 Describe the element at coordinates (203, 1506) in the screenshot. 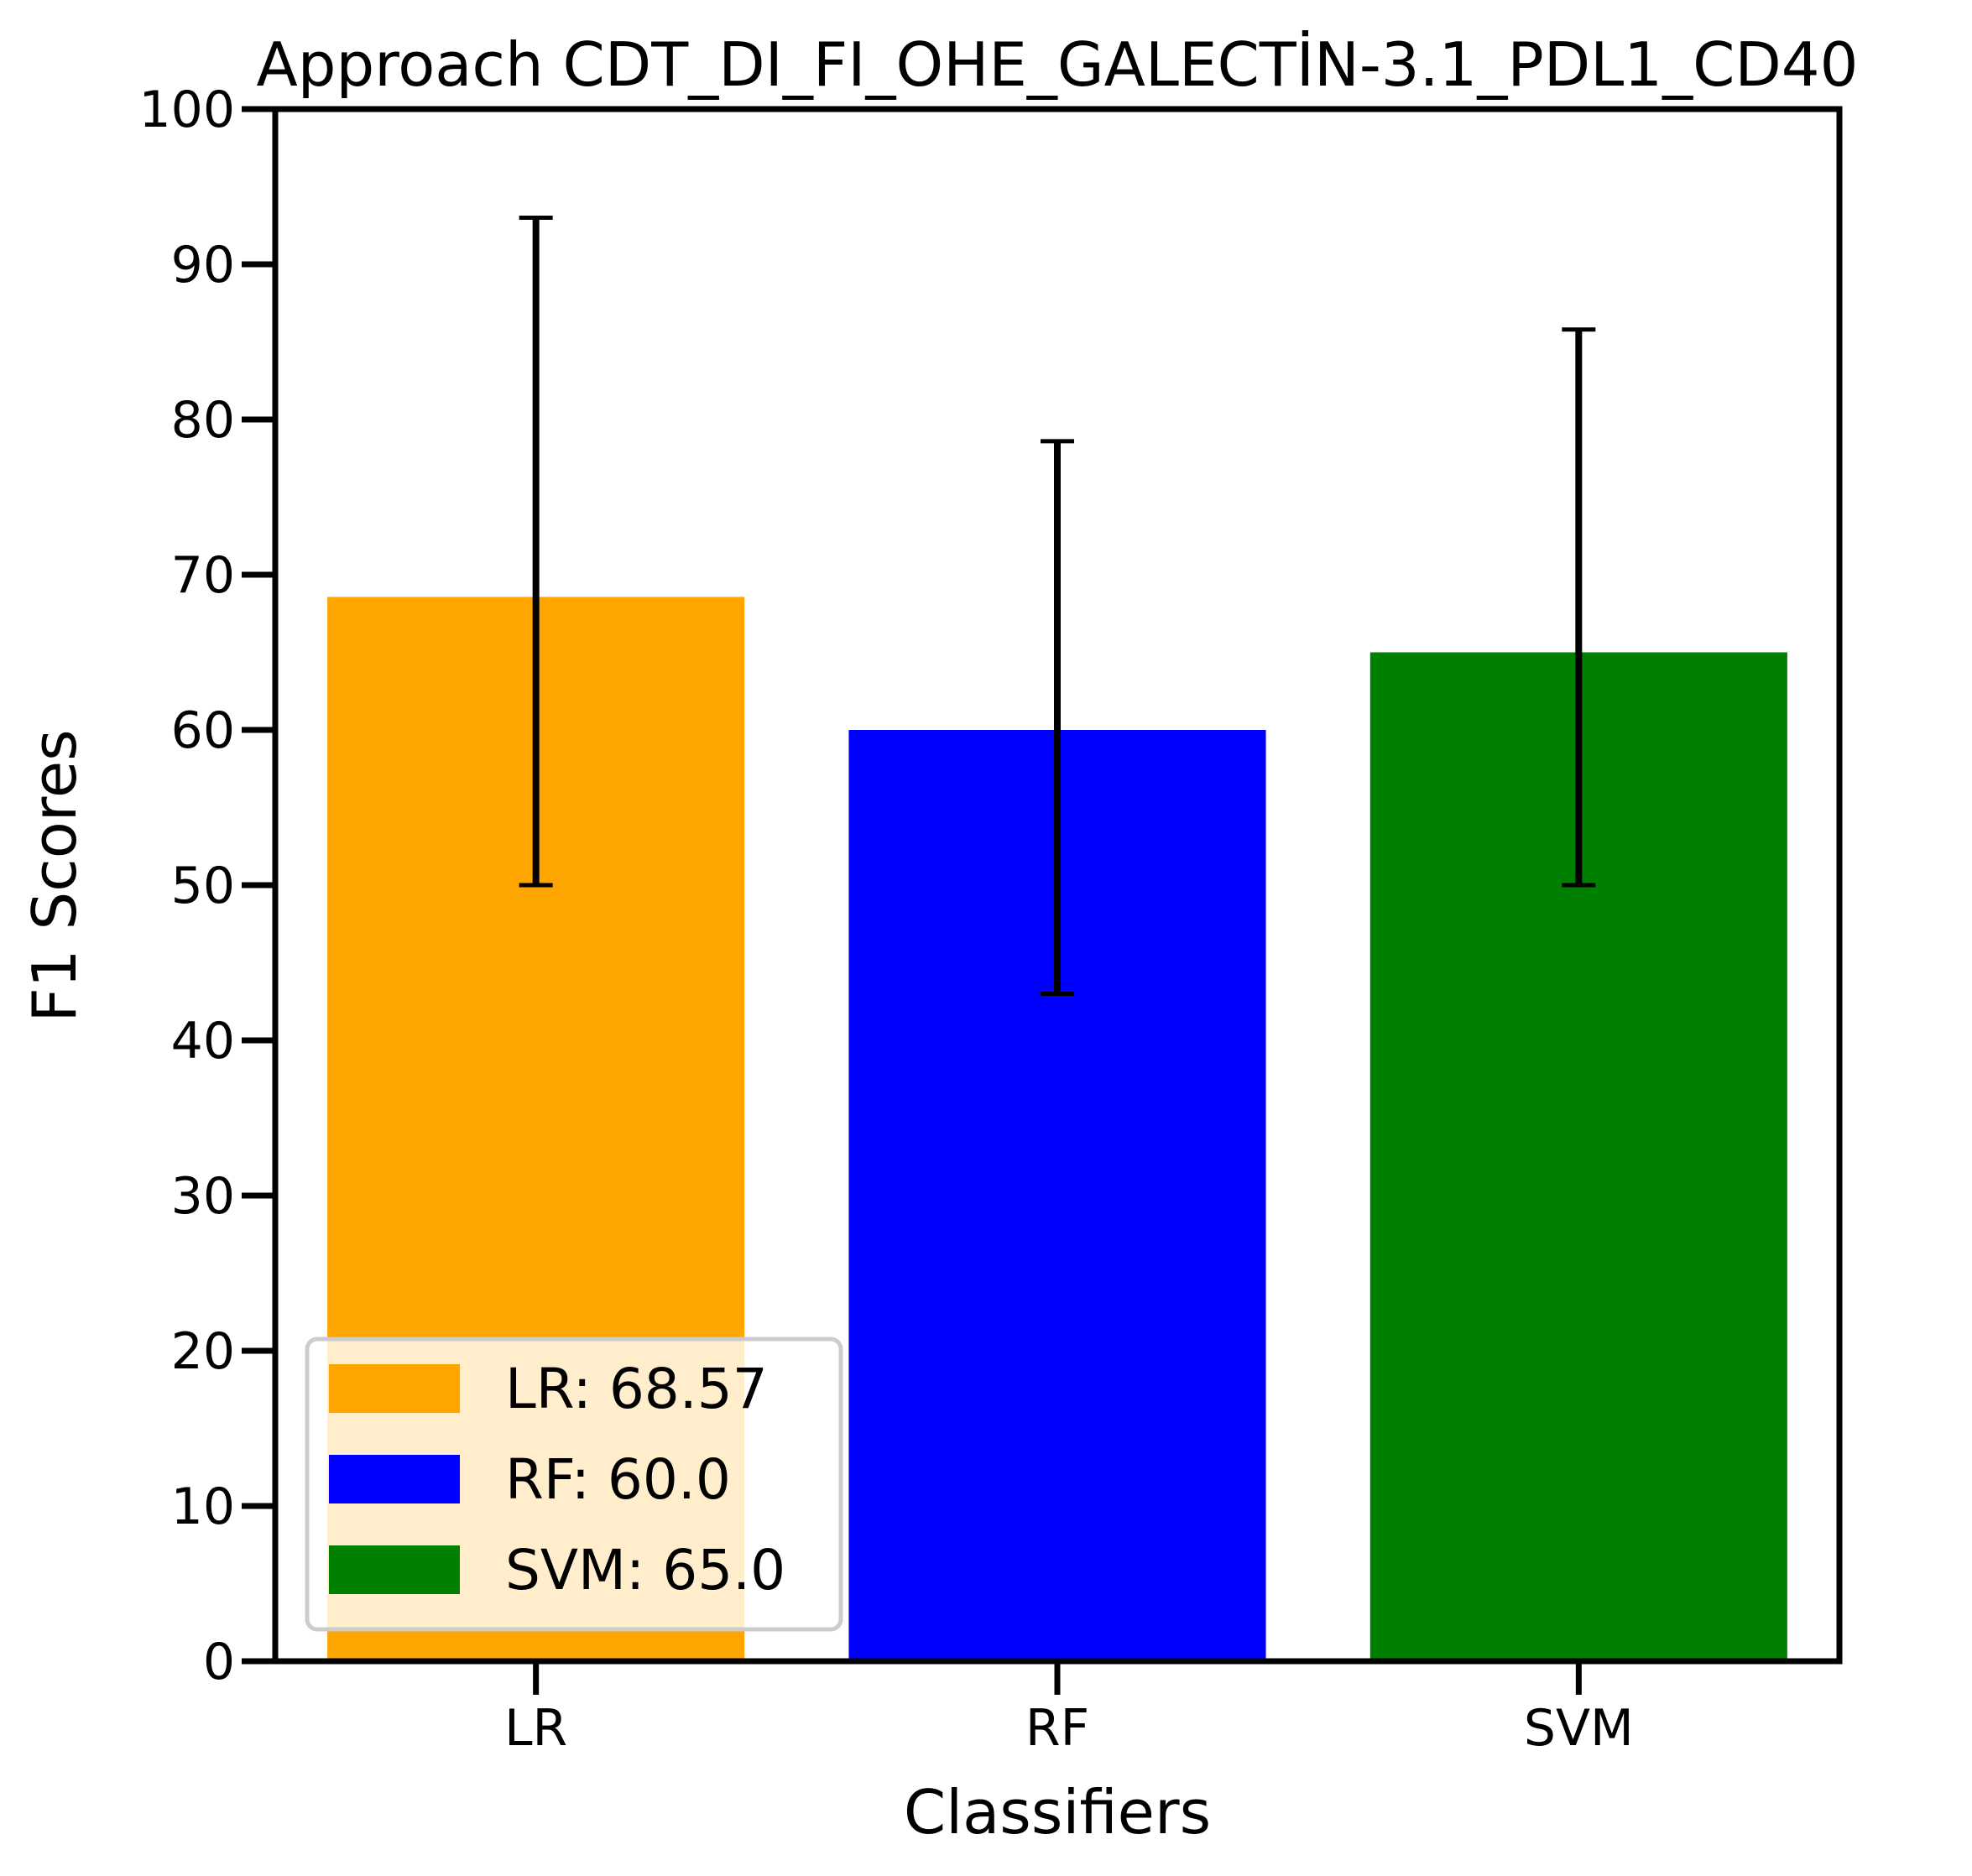

I see `y-tick-label: 10` at that location.